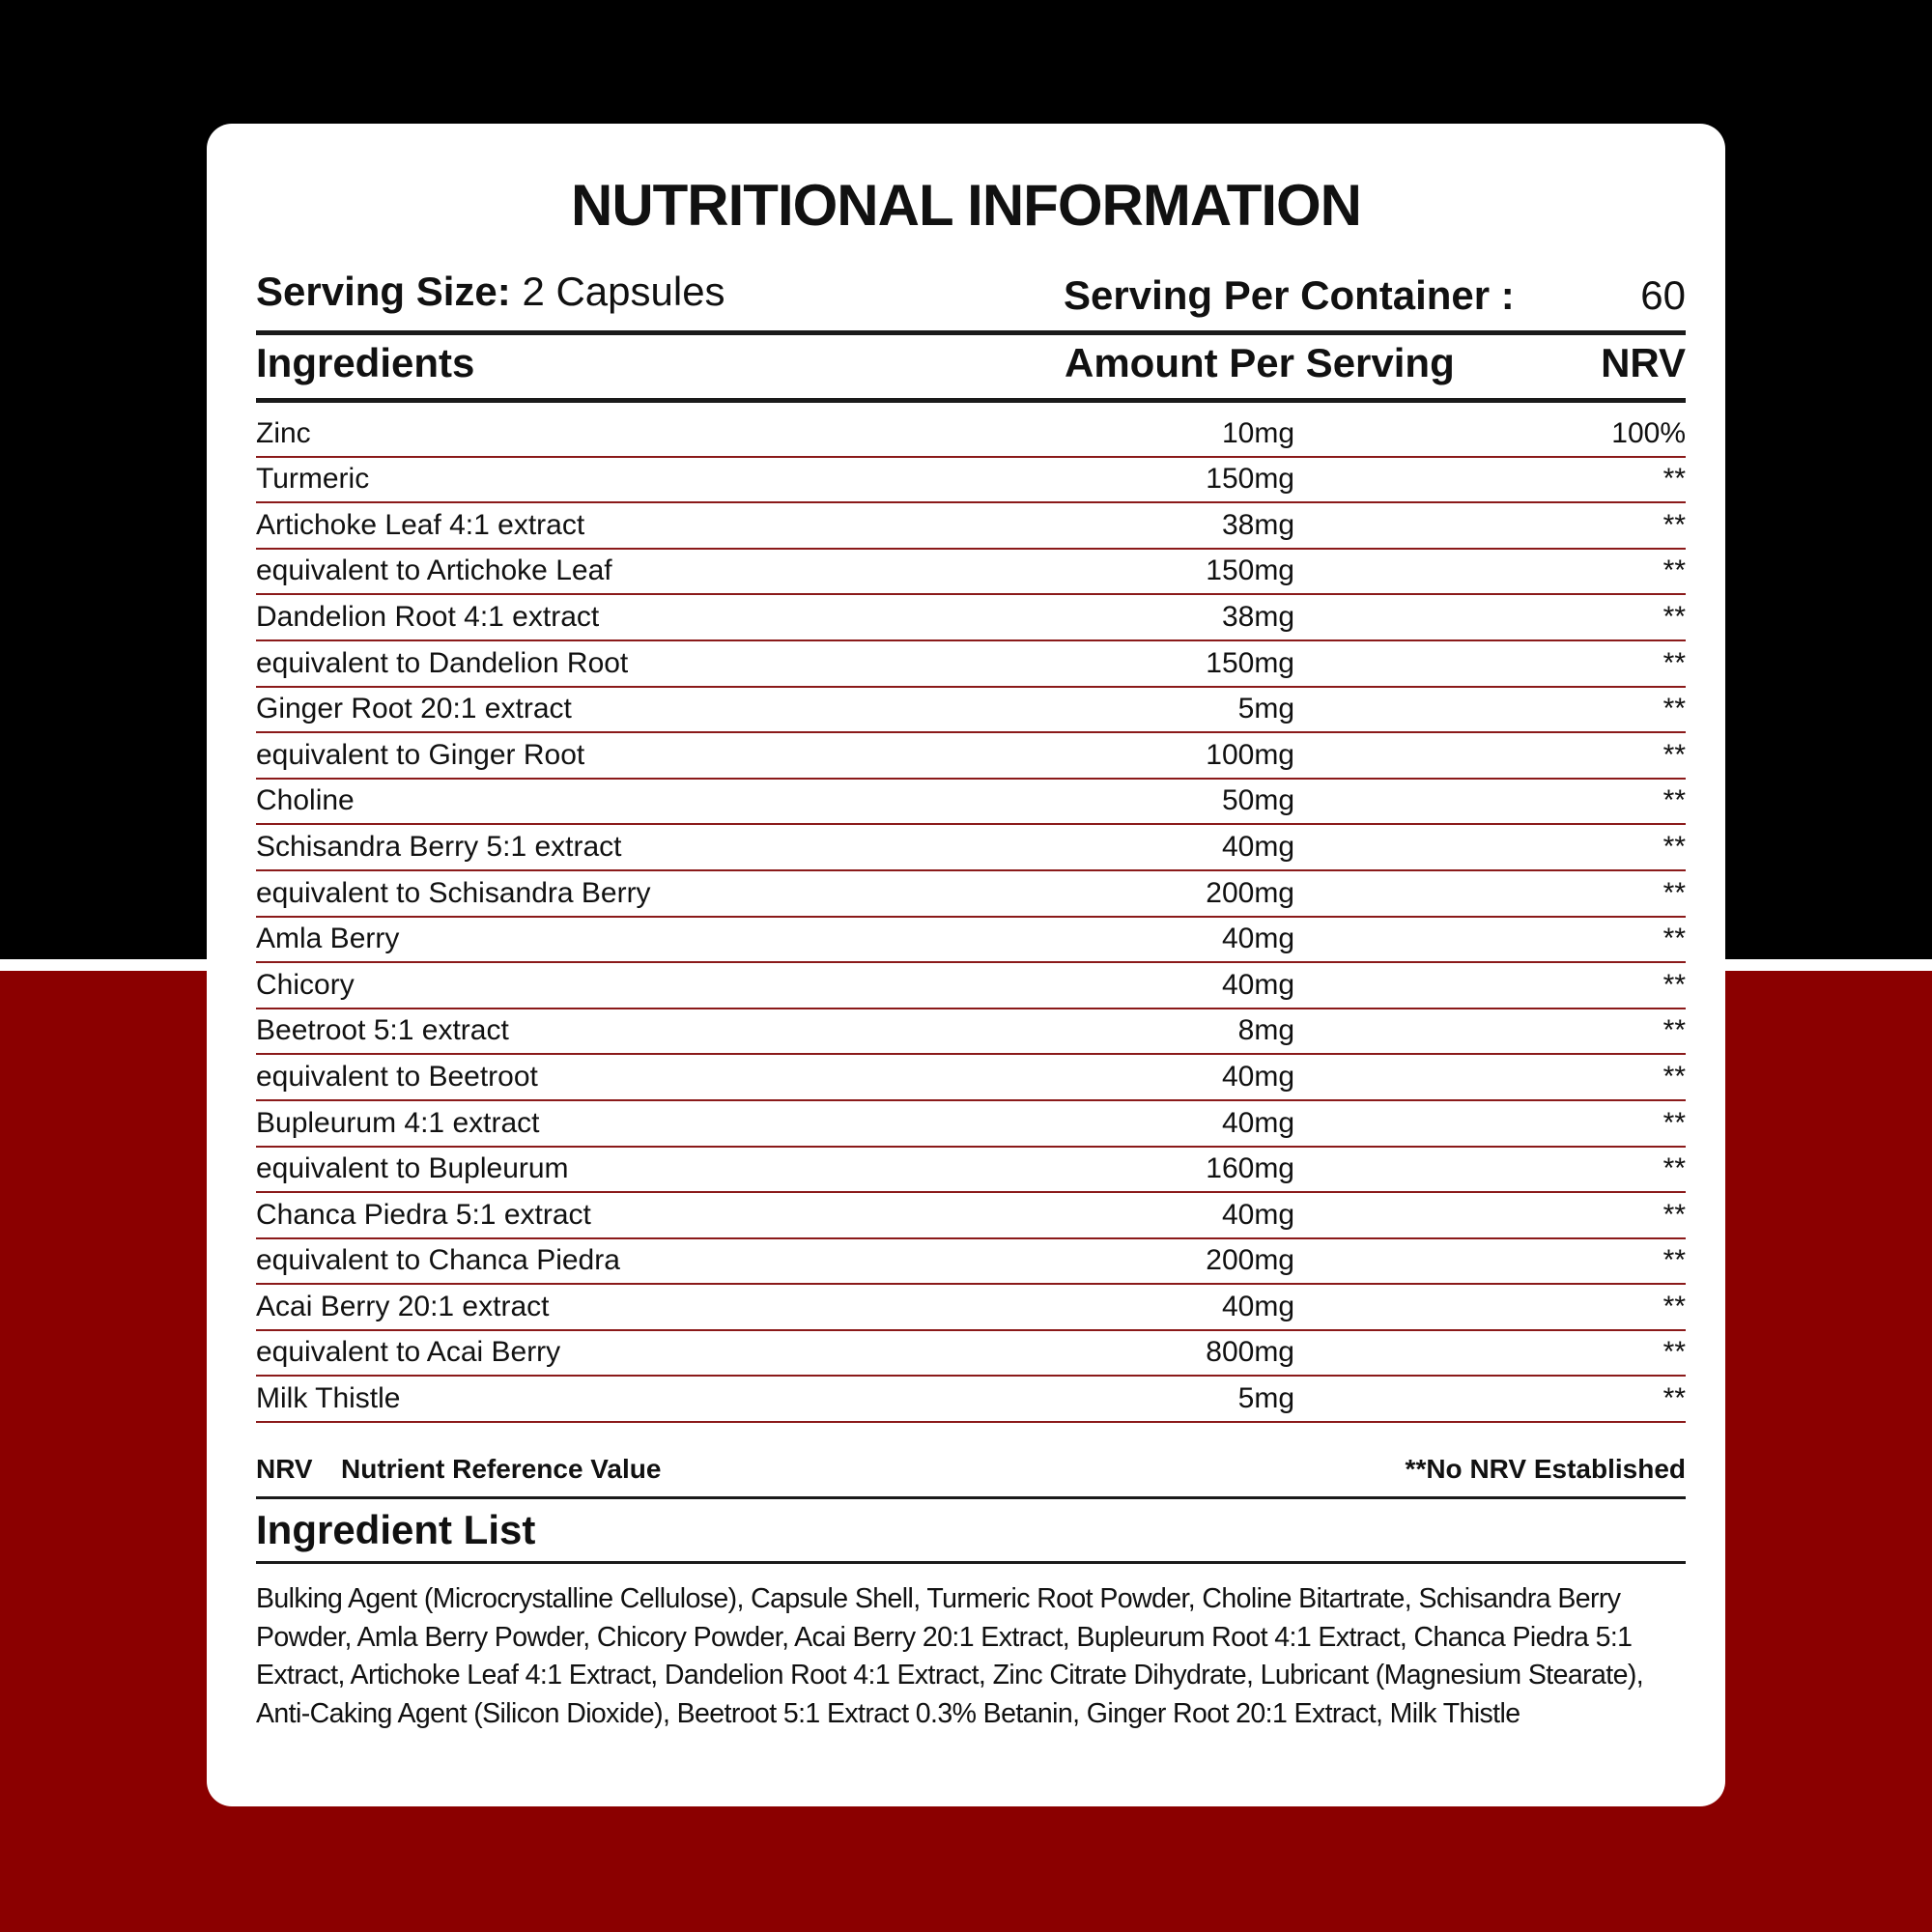 The image size is (1932, 1932). Describe the element at coordinates (1250, 1260) in the screenshot. I see `amount-value: 200mg` at that location.